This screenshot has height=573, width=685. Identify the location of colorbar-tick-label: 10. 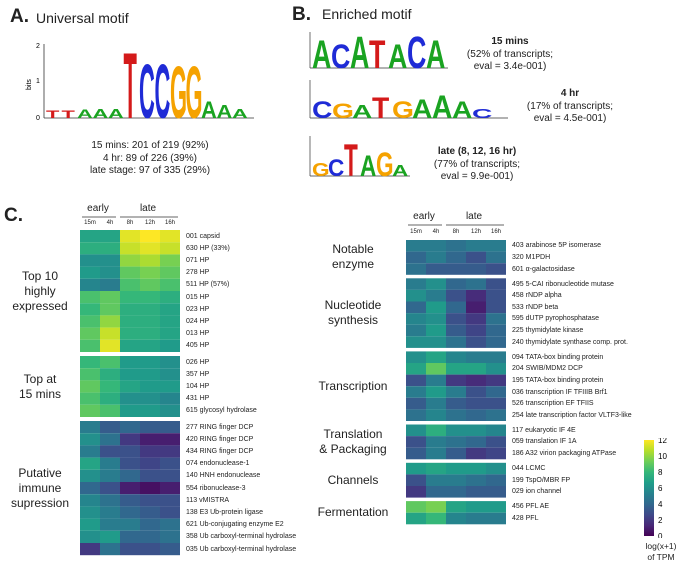
(662, 456).